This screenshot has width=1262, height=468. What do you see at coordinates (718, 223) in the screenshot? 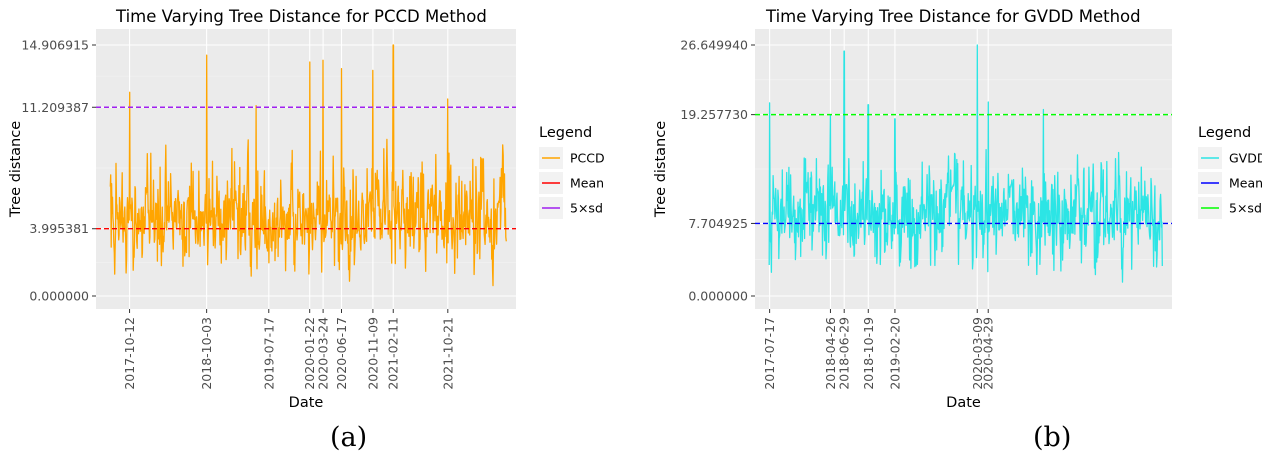
I see `y-tick-label: 7.704925` at bounding box center [718, 223].